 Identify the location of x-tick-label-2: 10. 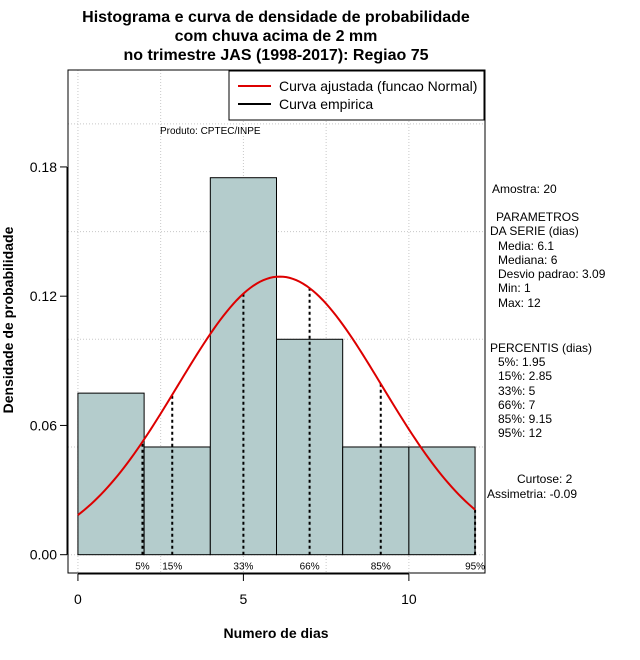
(409, 599).